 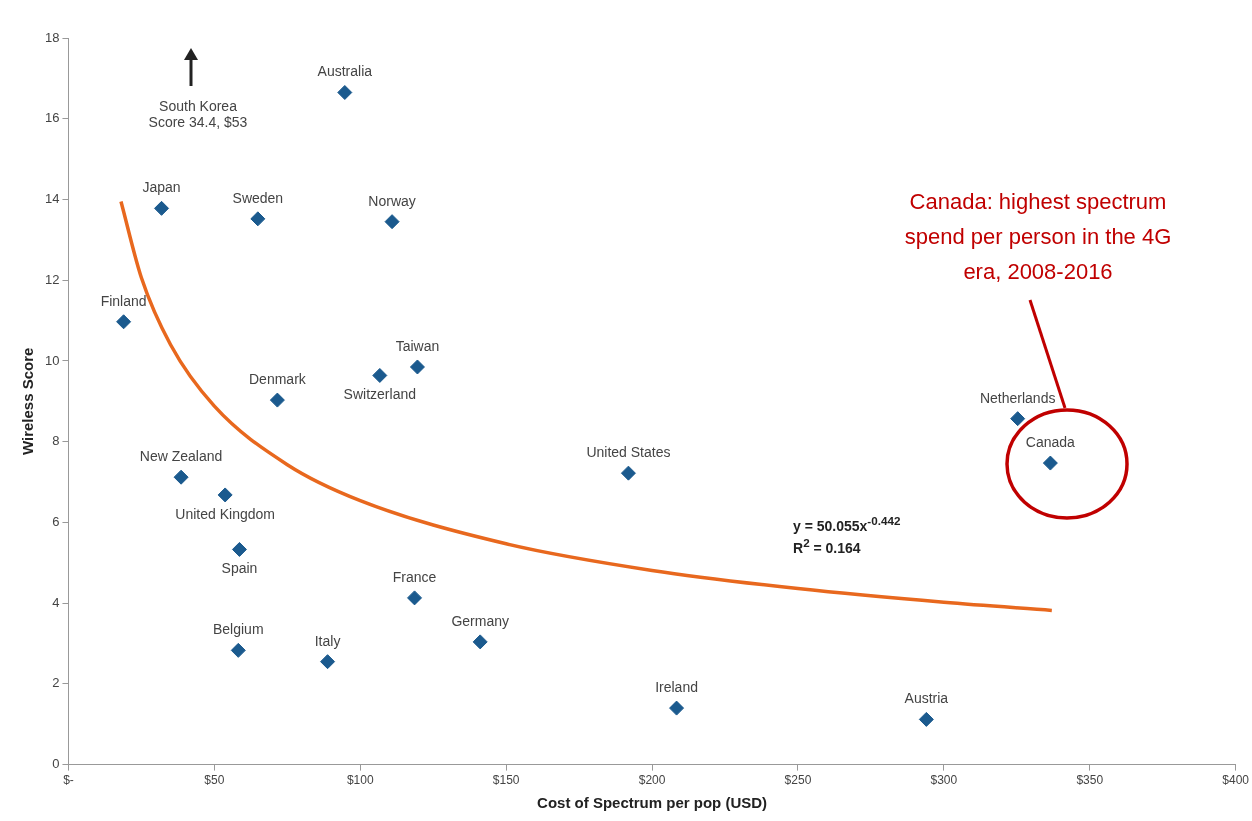 I want to click on y-tick-label: 8, so click(x=56, y=441).